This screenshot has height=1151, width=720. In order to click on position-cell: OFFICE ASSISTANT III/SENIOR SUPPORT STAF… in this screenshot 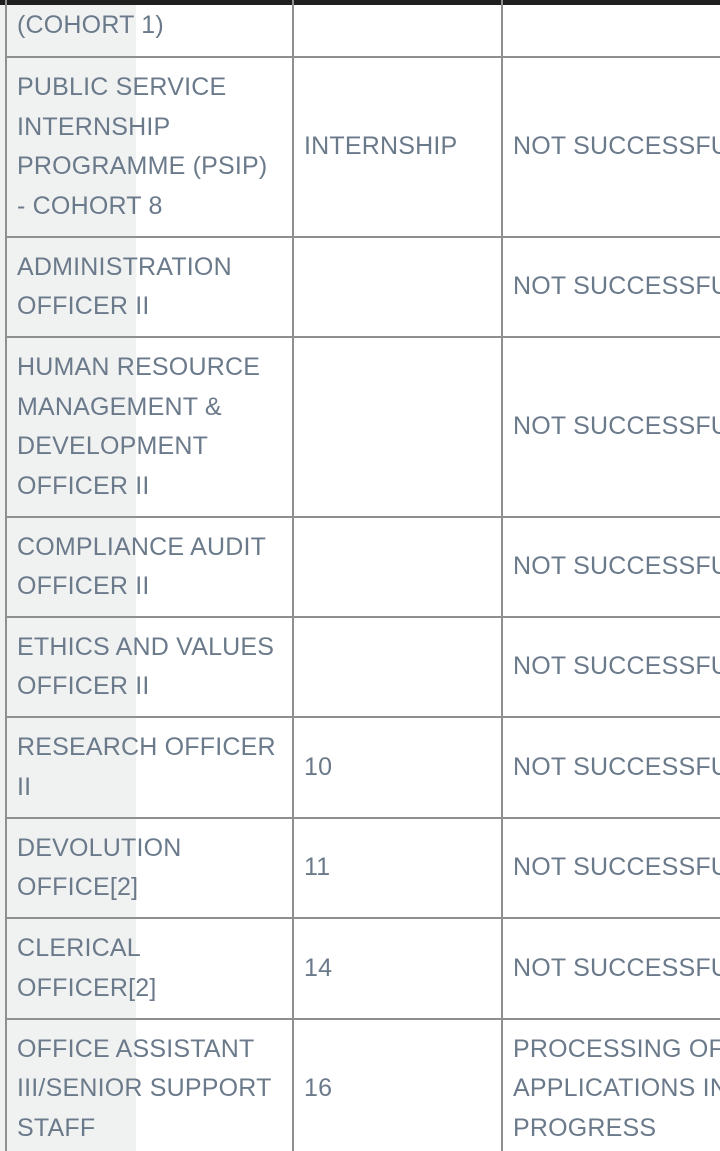, I will do `click(149, 1084)`.